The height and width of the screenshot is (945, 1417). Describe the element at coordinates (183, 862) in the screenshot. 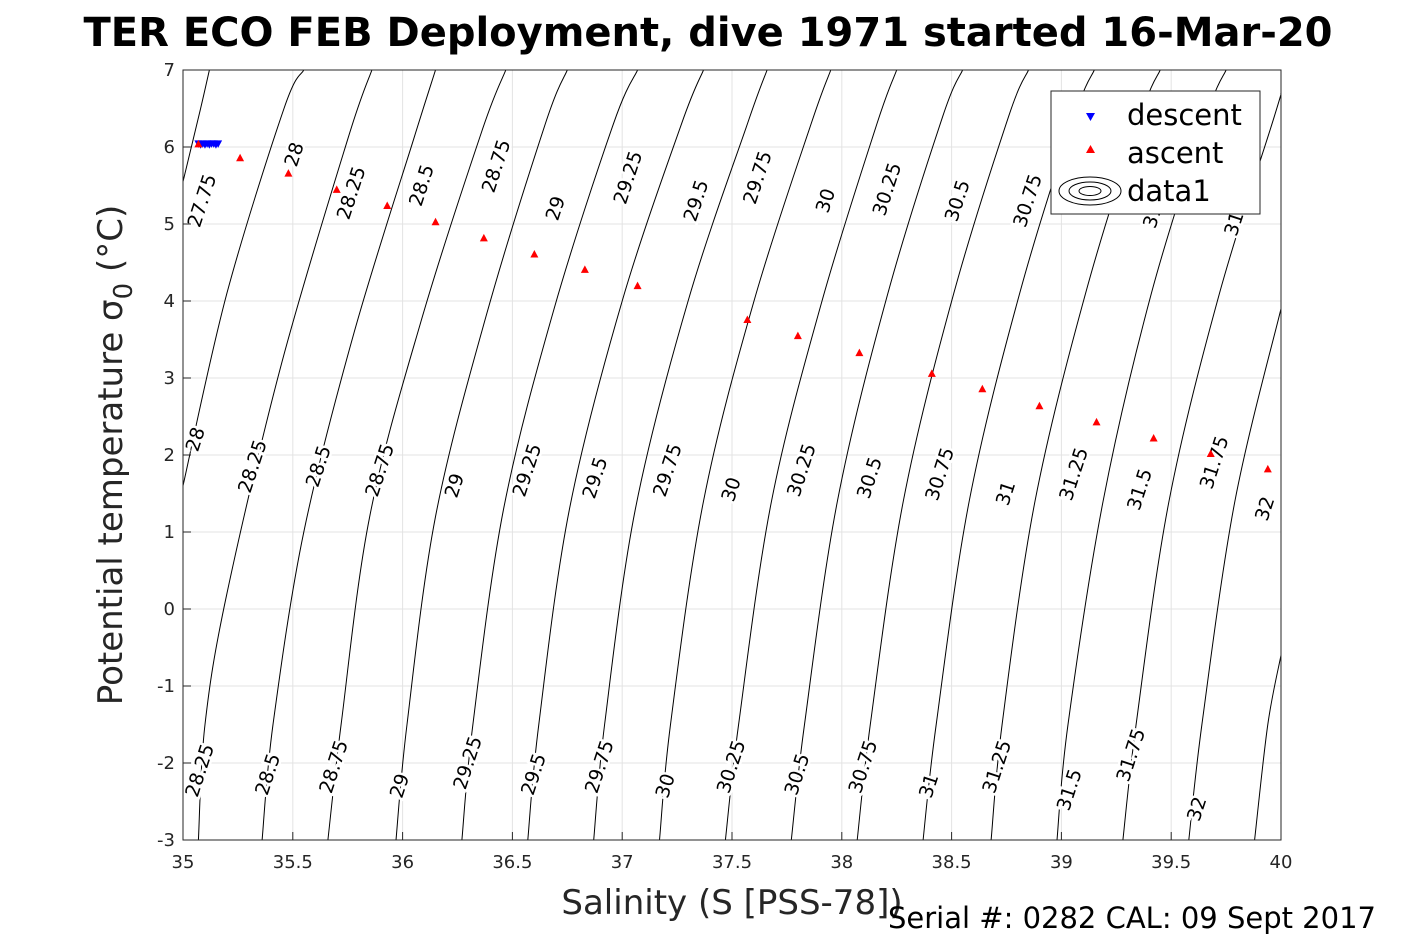

I see `x-tick-label: 35` at that location.